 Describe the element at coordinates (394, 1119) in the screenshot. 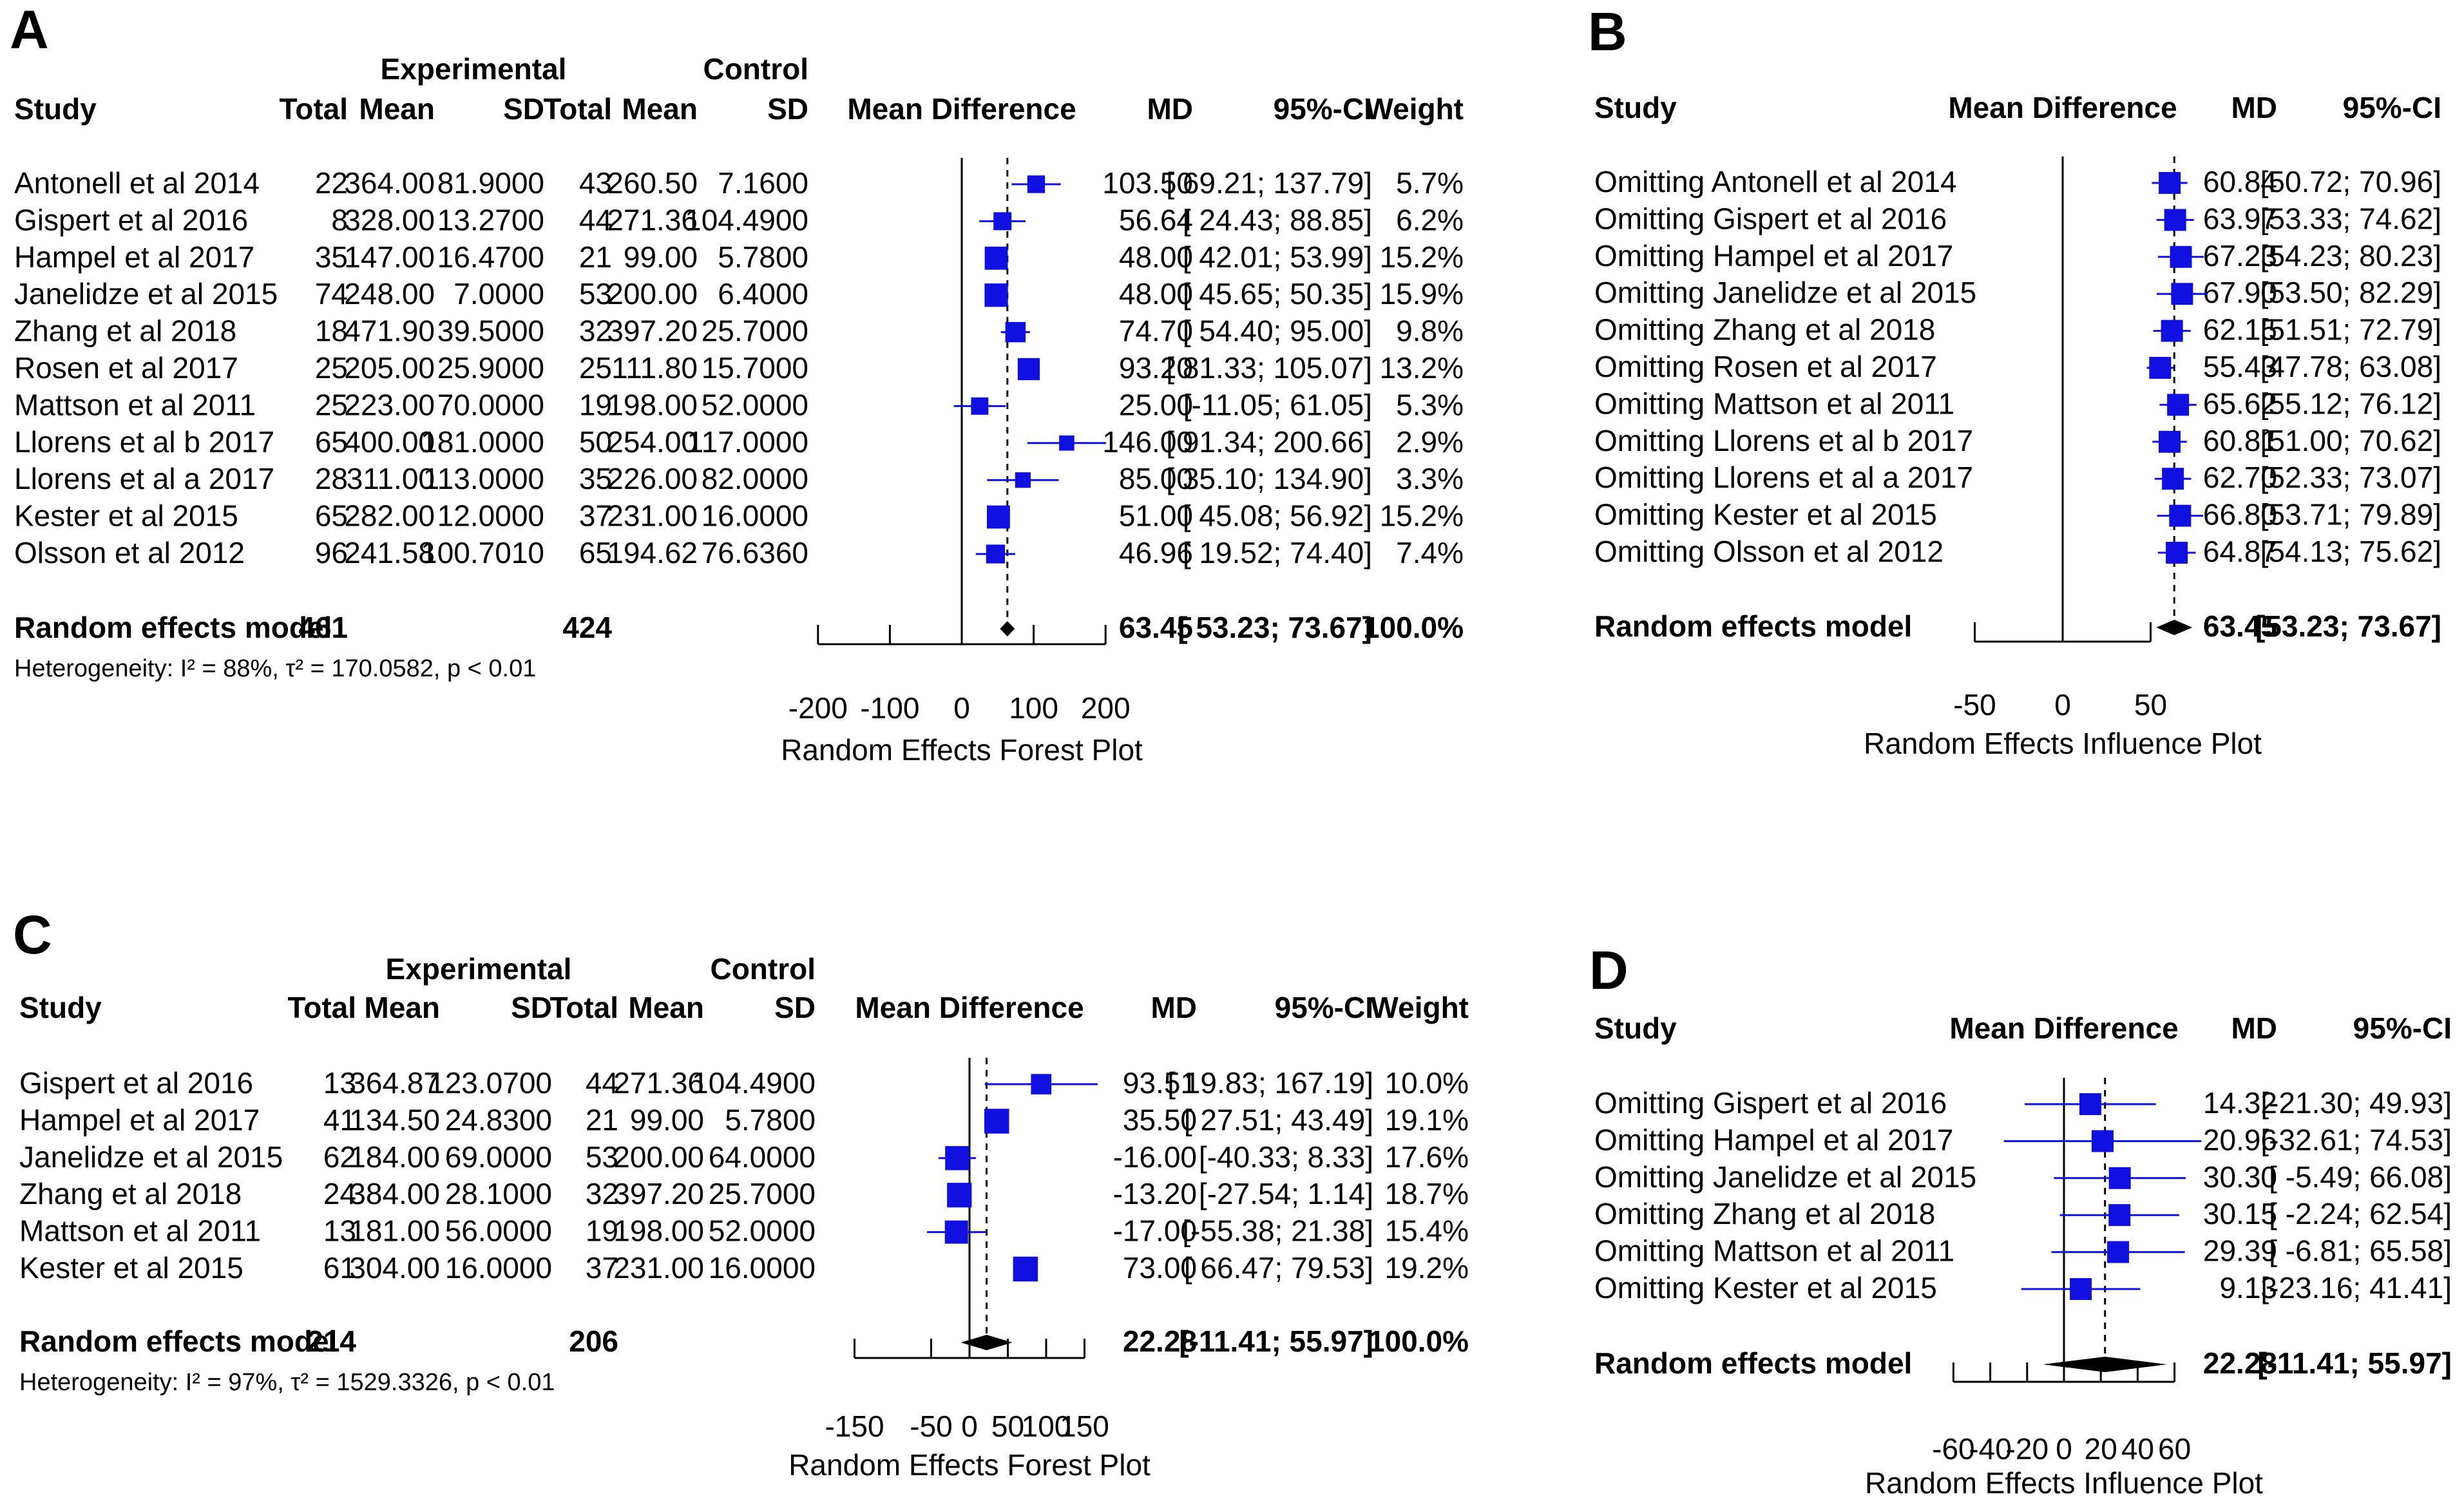

I see `experimental-mean: 134.50` at that location.